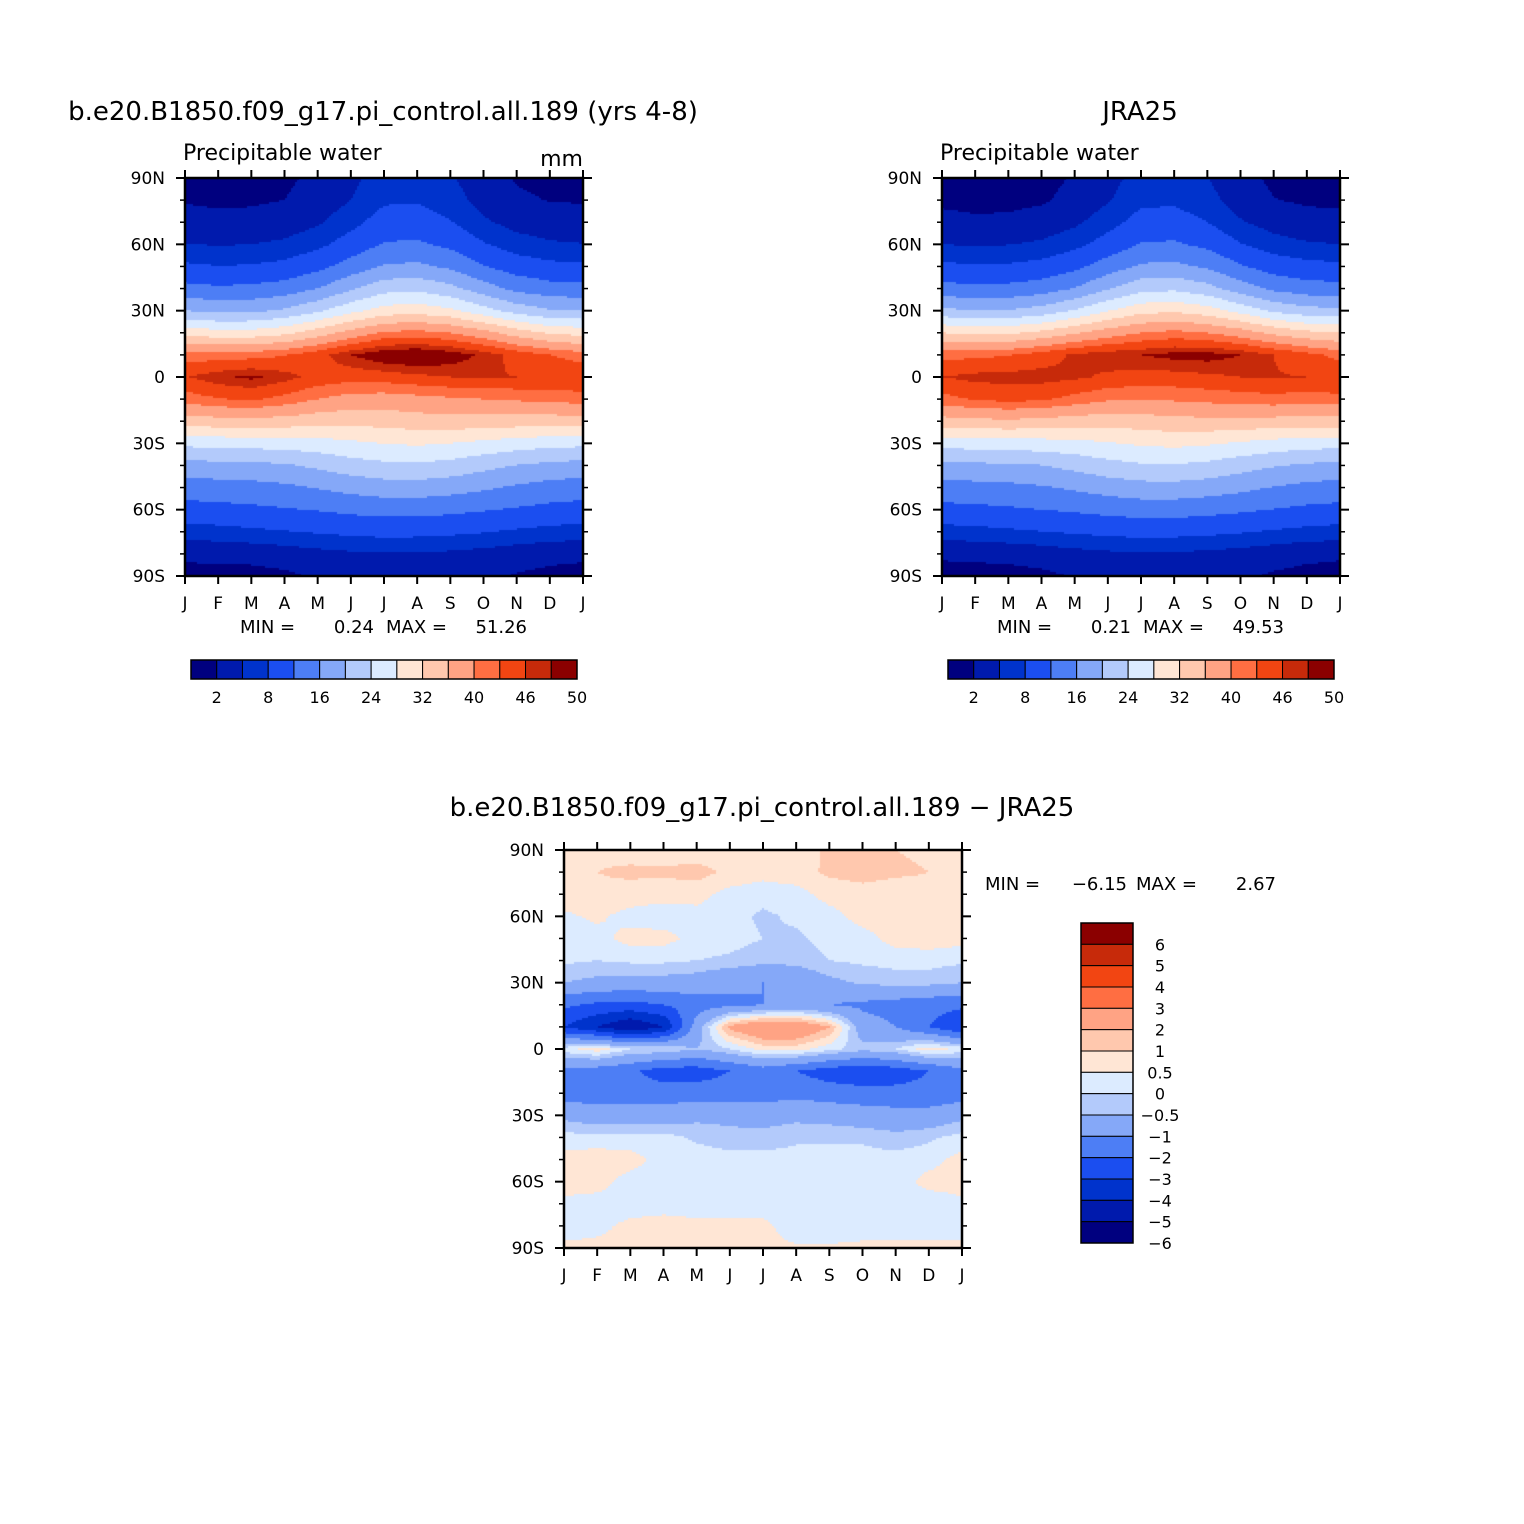 The image size is (1524, 1524). I want to click on panel-model-colorbar-frame, so click(384, 669).